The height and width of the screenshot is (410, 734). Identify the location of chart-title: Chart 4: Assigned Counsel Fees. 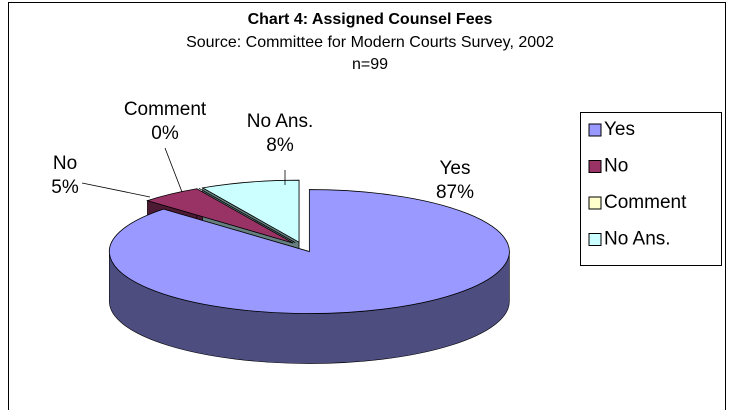
(370, 19).